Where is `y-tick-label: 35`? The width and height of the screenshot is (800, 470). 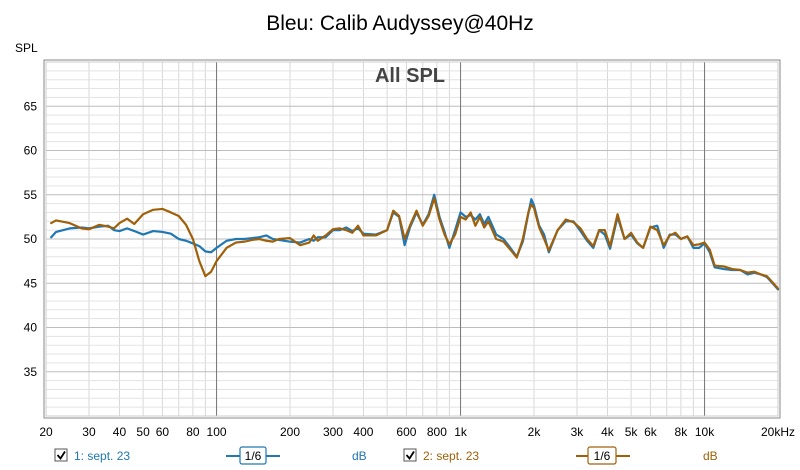 y-tick-label: 35 is located at coordinates (31, 372).